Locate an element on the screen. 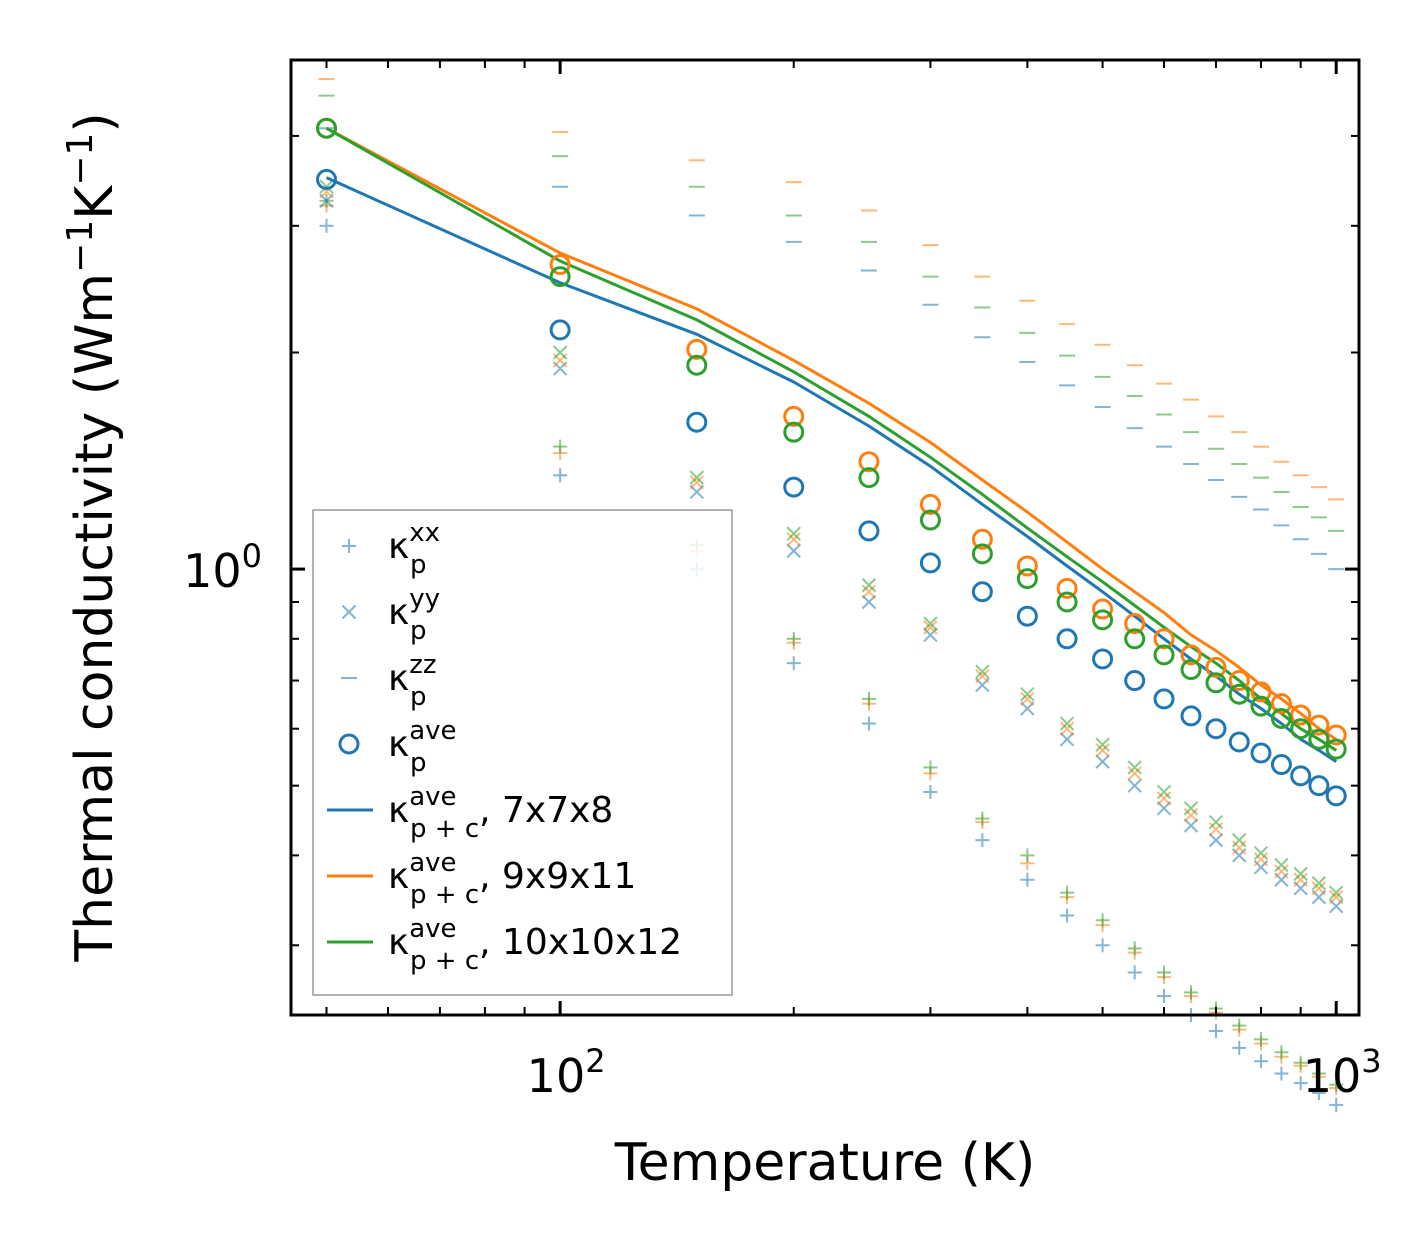  legend-label-0: κxx p is located at coordinates (414, 549).